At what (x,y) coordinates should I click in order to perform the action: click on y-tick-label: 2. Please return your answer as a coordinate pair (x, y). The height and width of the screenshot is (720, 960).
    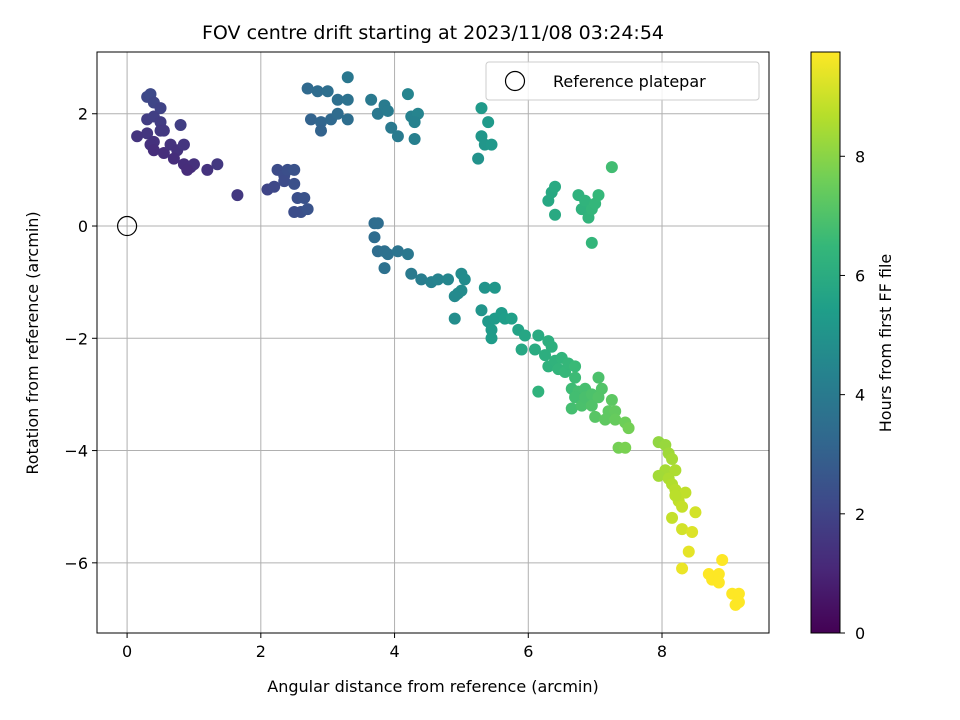
    Looking at the image, I should click on (83, 114).